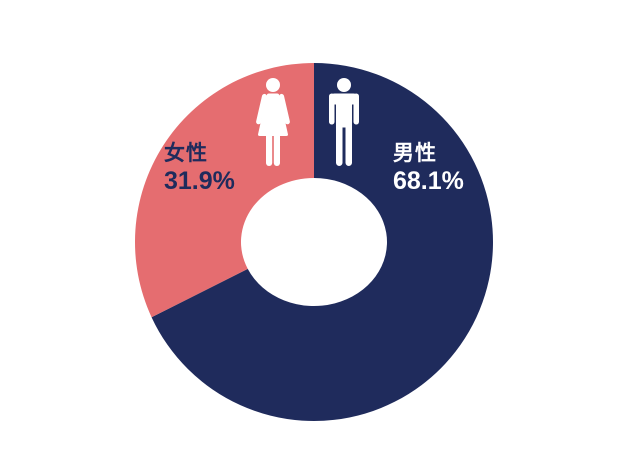 Image resolution: width=640 pixels, height=455 pixels. Describe the element at coordinates (344, 122) in the screenshot. I see `male-icon` at that location.